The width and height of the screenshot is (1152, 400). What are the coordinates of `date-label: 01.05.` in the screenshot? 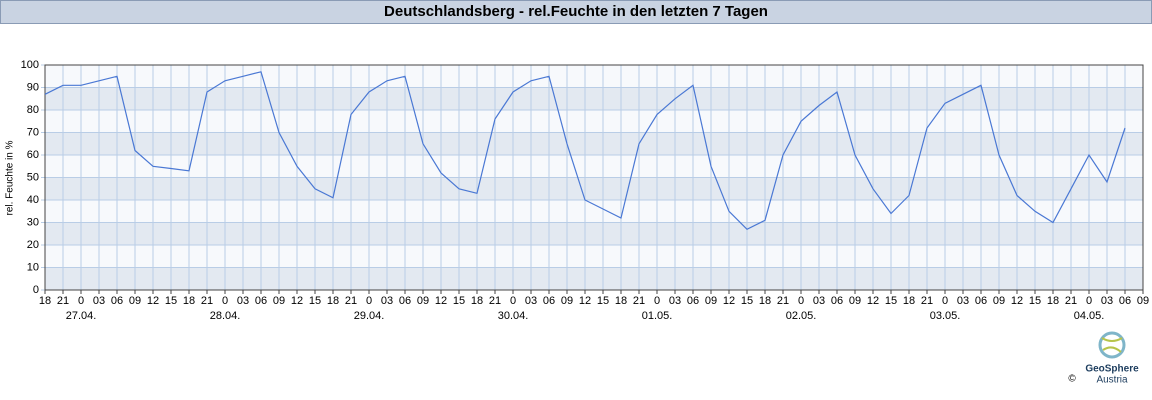 It's located at (657, 316).